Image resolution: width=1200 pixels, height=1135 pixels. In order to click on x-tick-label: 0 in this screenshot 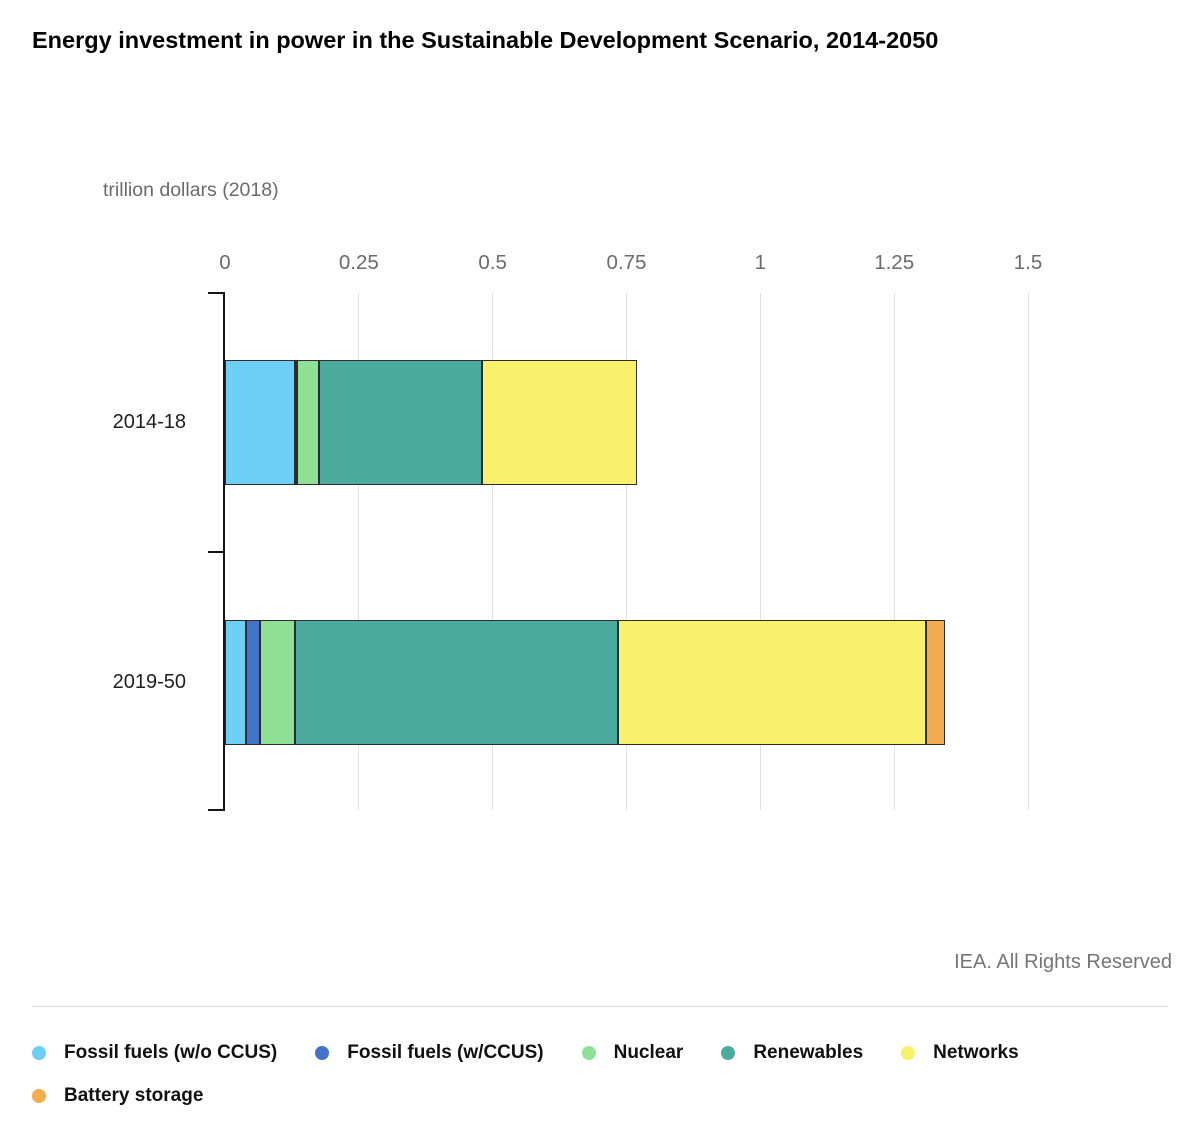, I will do `click(225, 262)`.